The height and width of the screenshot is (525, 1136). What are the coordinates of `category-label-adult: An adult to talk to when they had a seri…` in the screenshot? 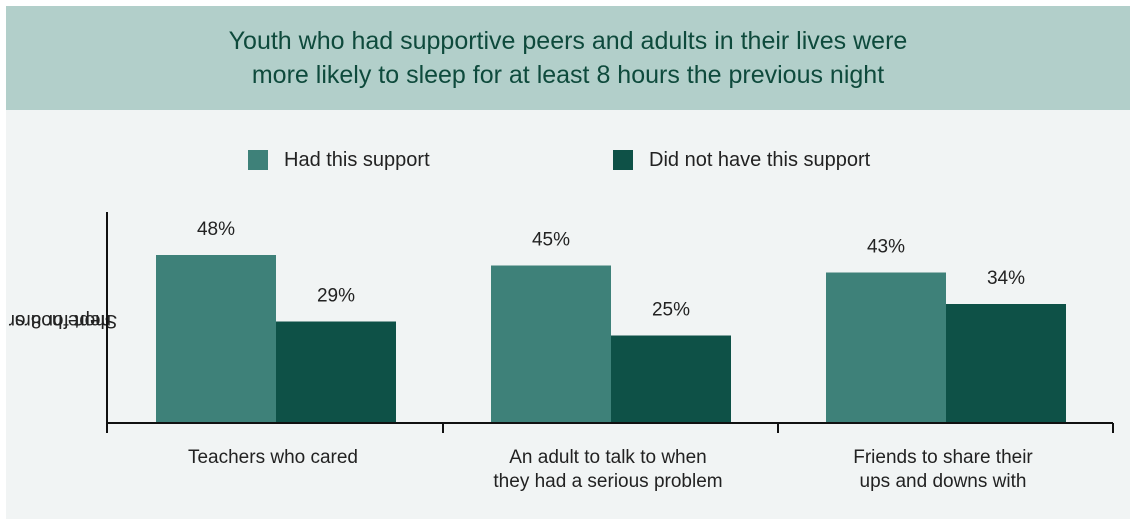 It's located at (608, 470).